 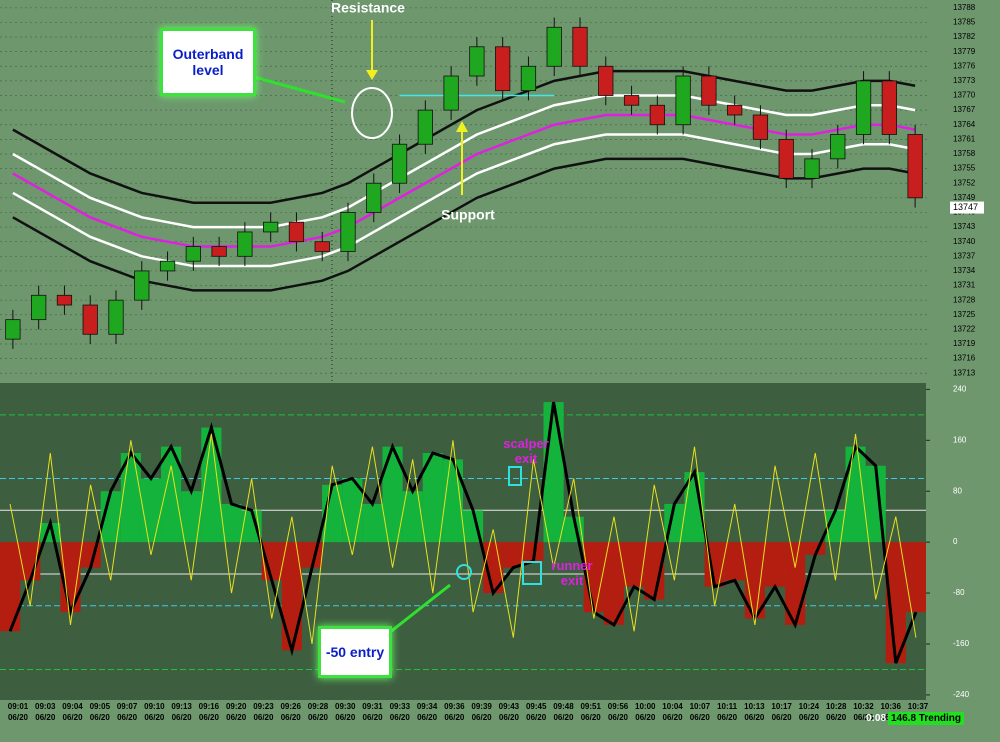 I want to click on last-price-label: 13747, so click(x=965, y=207).